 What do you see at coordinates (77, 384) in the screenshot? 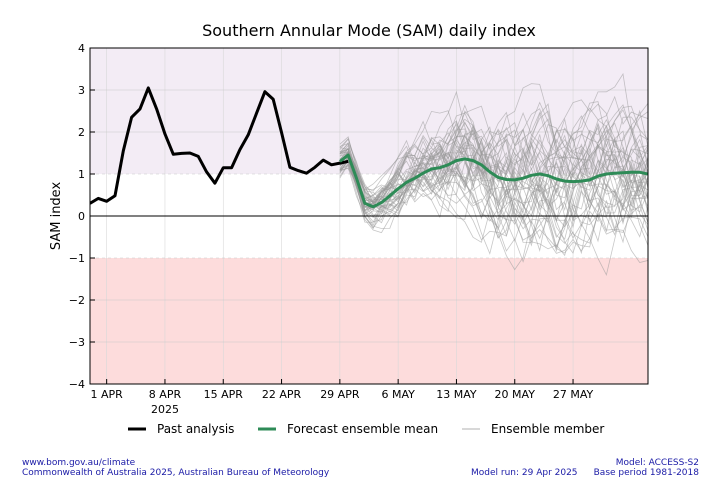
I see `y-tick-label: −4` at bounding box center [77, 384].